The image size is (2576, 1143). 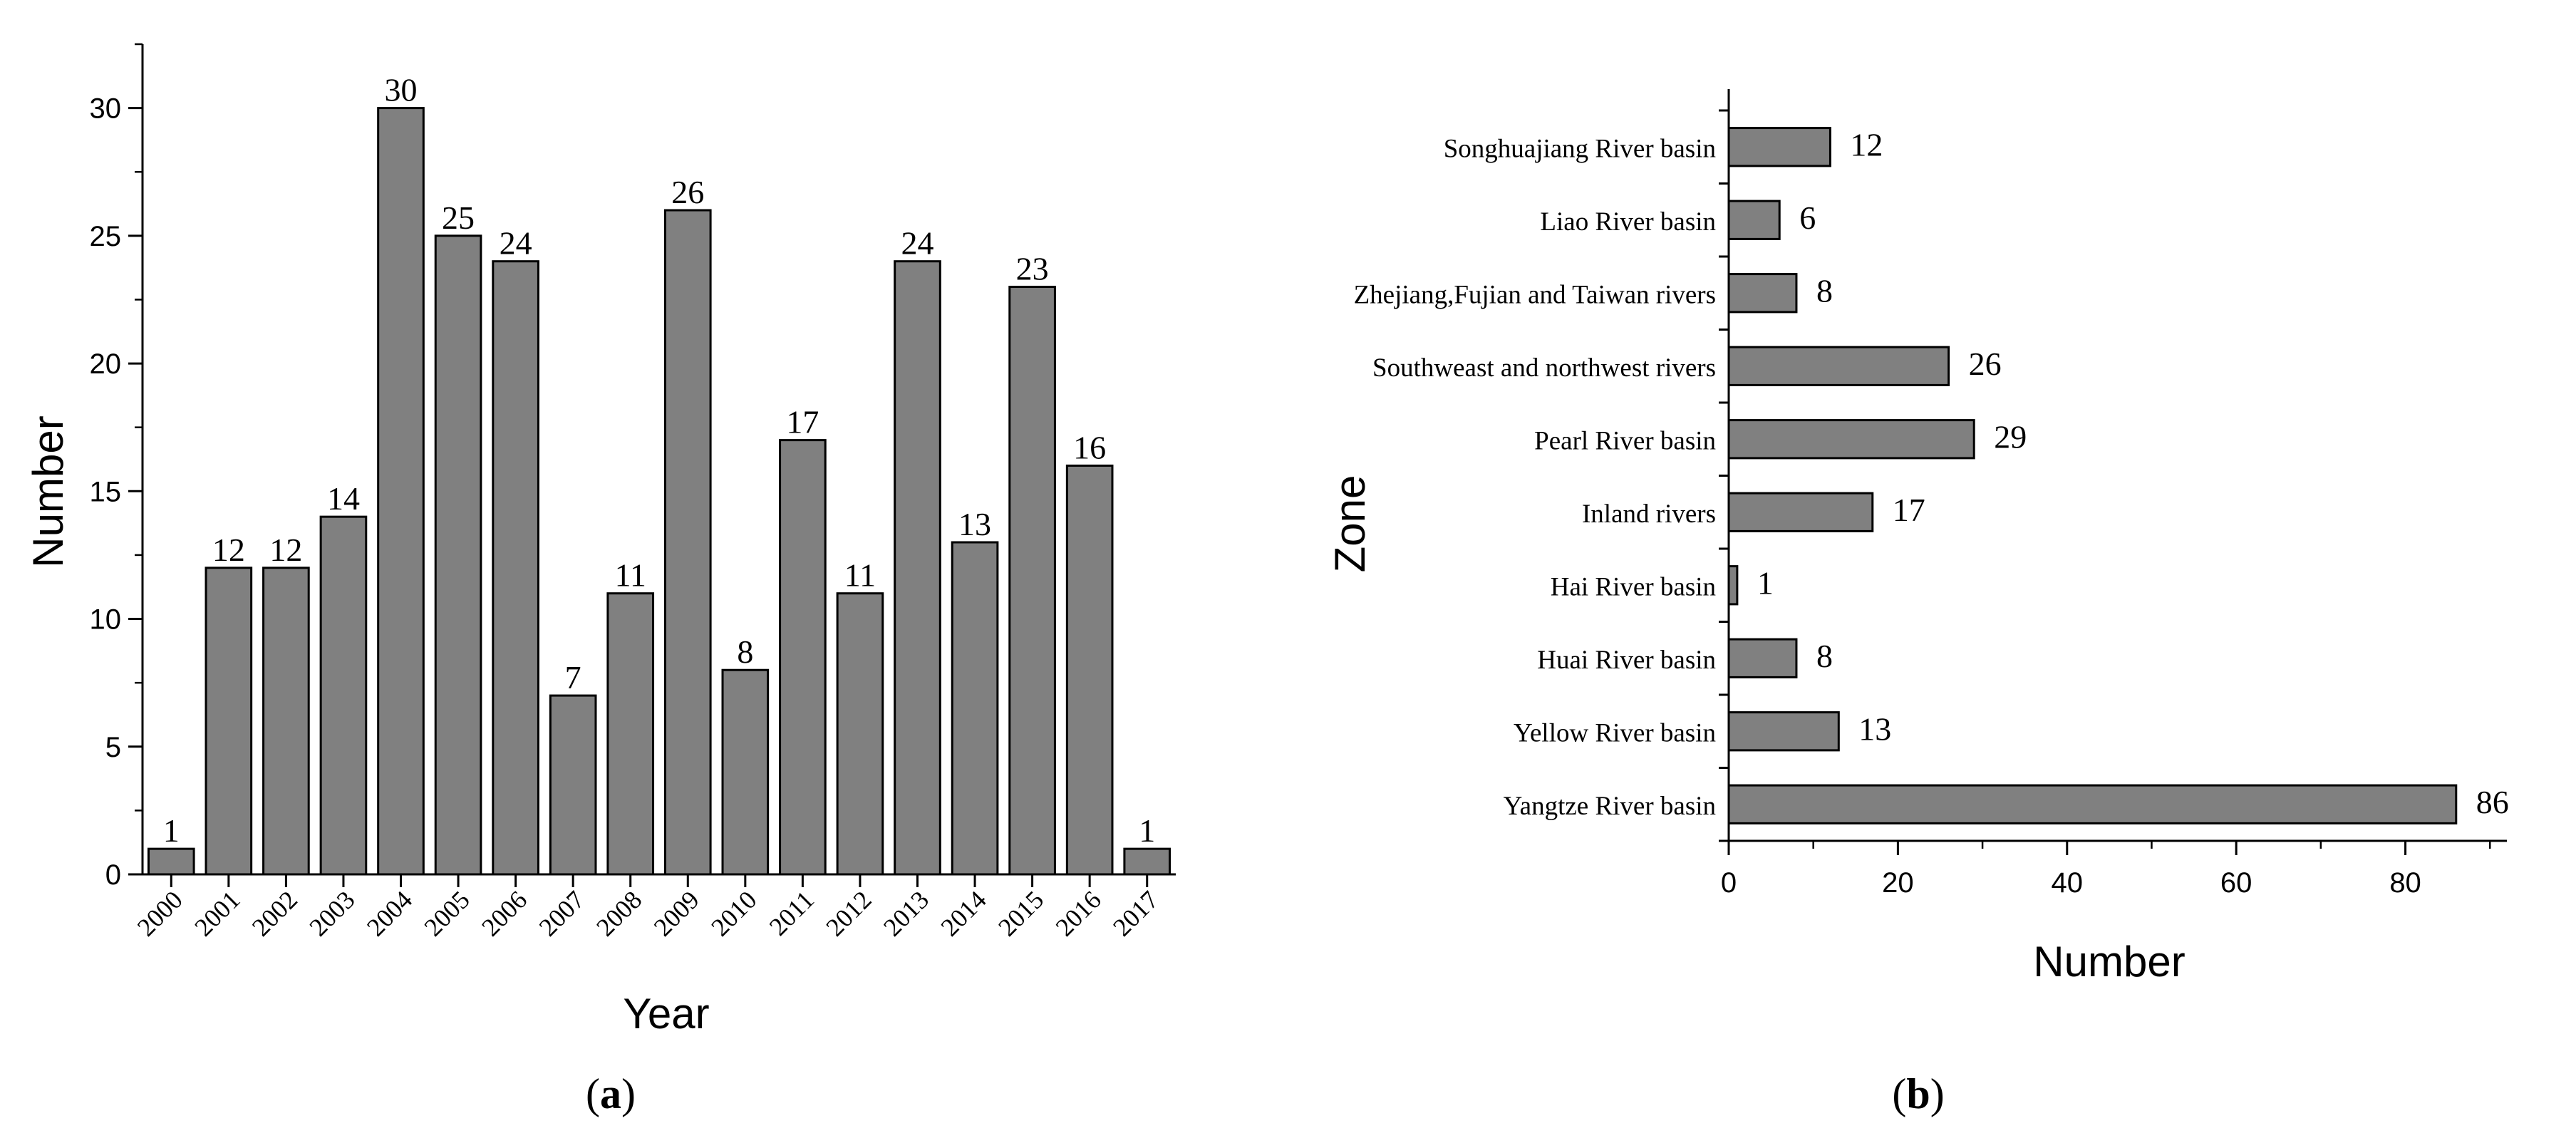 What do you see at coordinates (975, 708) in the screenshot?
I see `chart-a-bar-2014` at bounding box center [975, 708].